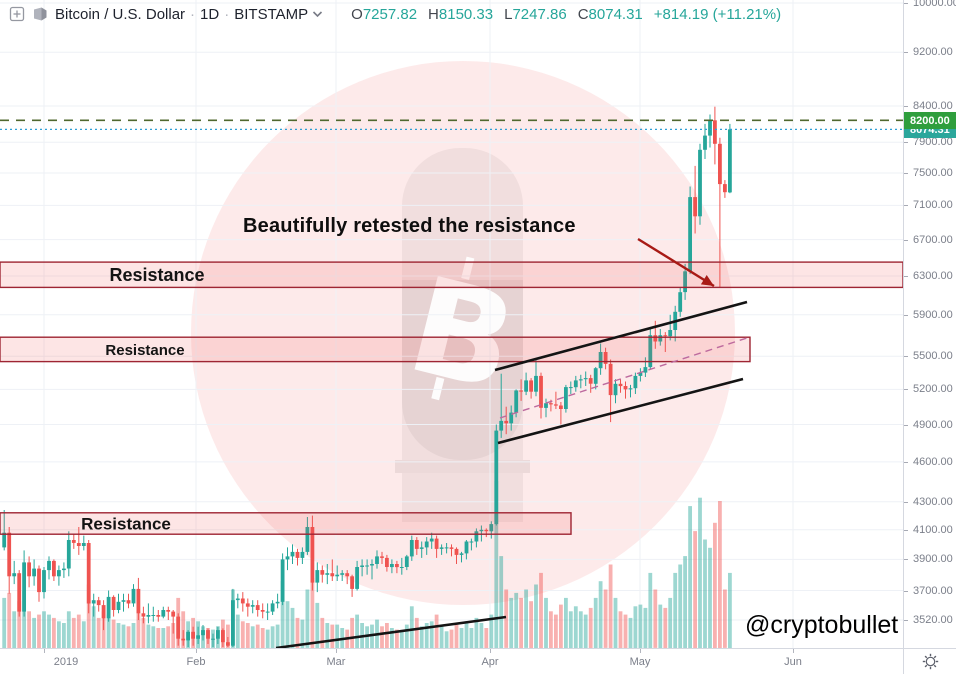  What do you see at coordinates (620, 411) in the screenshot?
I see `channel-lower-line` at bounding box center [620, 411].